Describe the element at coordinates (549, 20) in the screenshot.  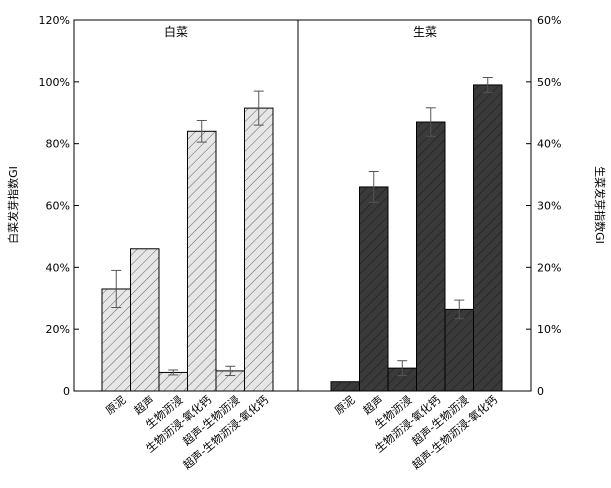
I see `right-y-tick-label: 60%` at that location.